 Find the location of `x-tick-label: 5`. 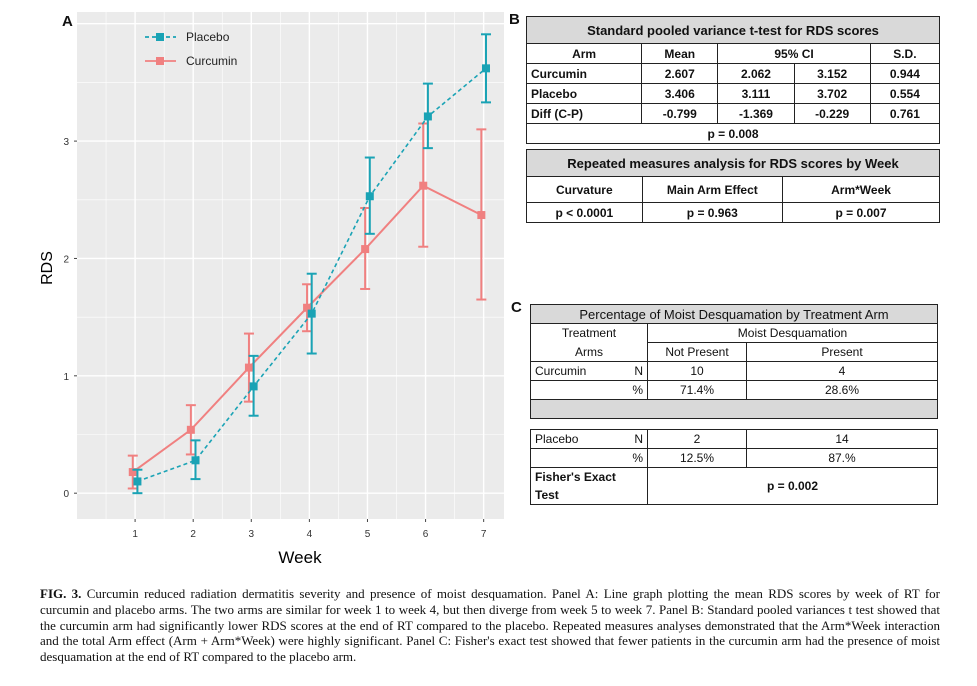

x-tick-label: 5 is located at coordinates (368, 534).